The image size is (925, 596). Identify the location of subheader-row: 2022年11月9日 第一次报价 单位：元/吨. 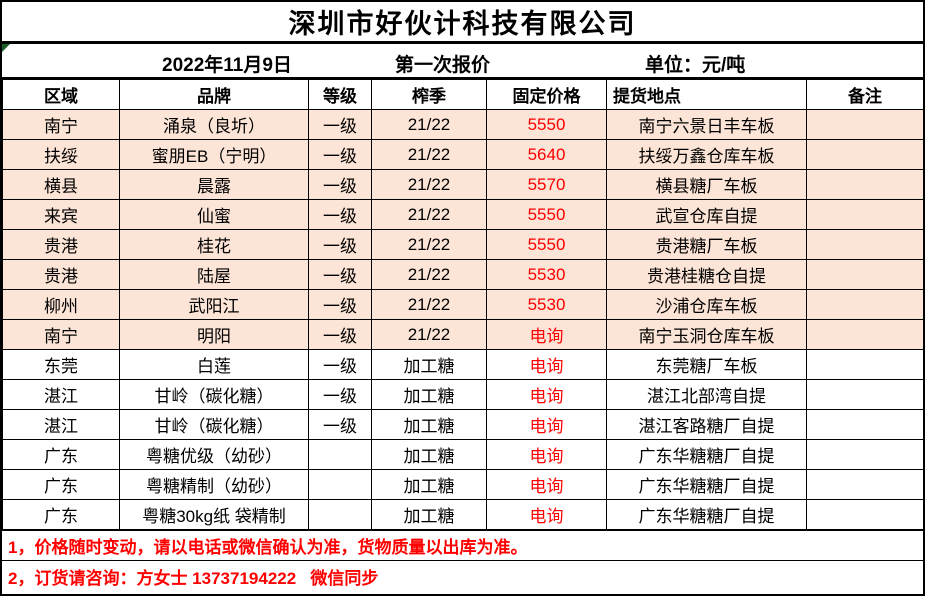
(462, 61).